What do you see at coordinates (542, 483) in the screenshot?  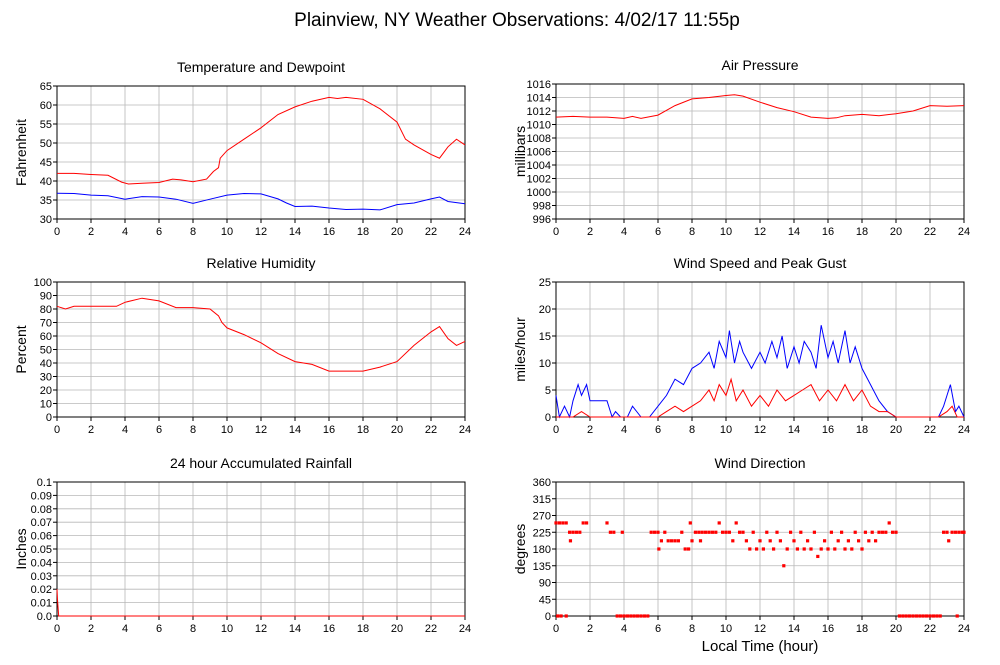 I see `y-tick-label: 360` at bounding box center [542, 483].